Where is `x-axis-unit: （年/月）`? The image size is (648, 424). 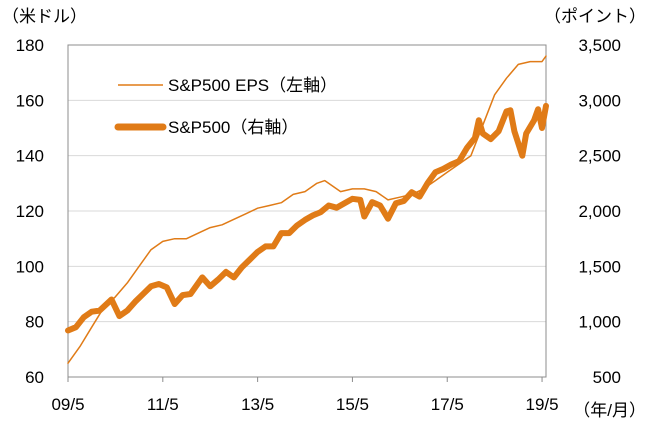
x-axis-unit: （年/月） is located at coordinates (609, 410).